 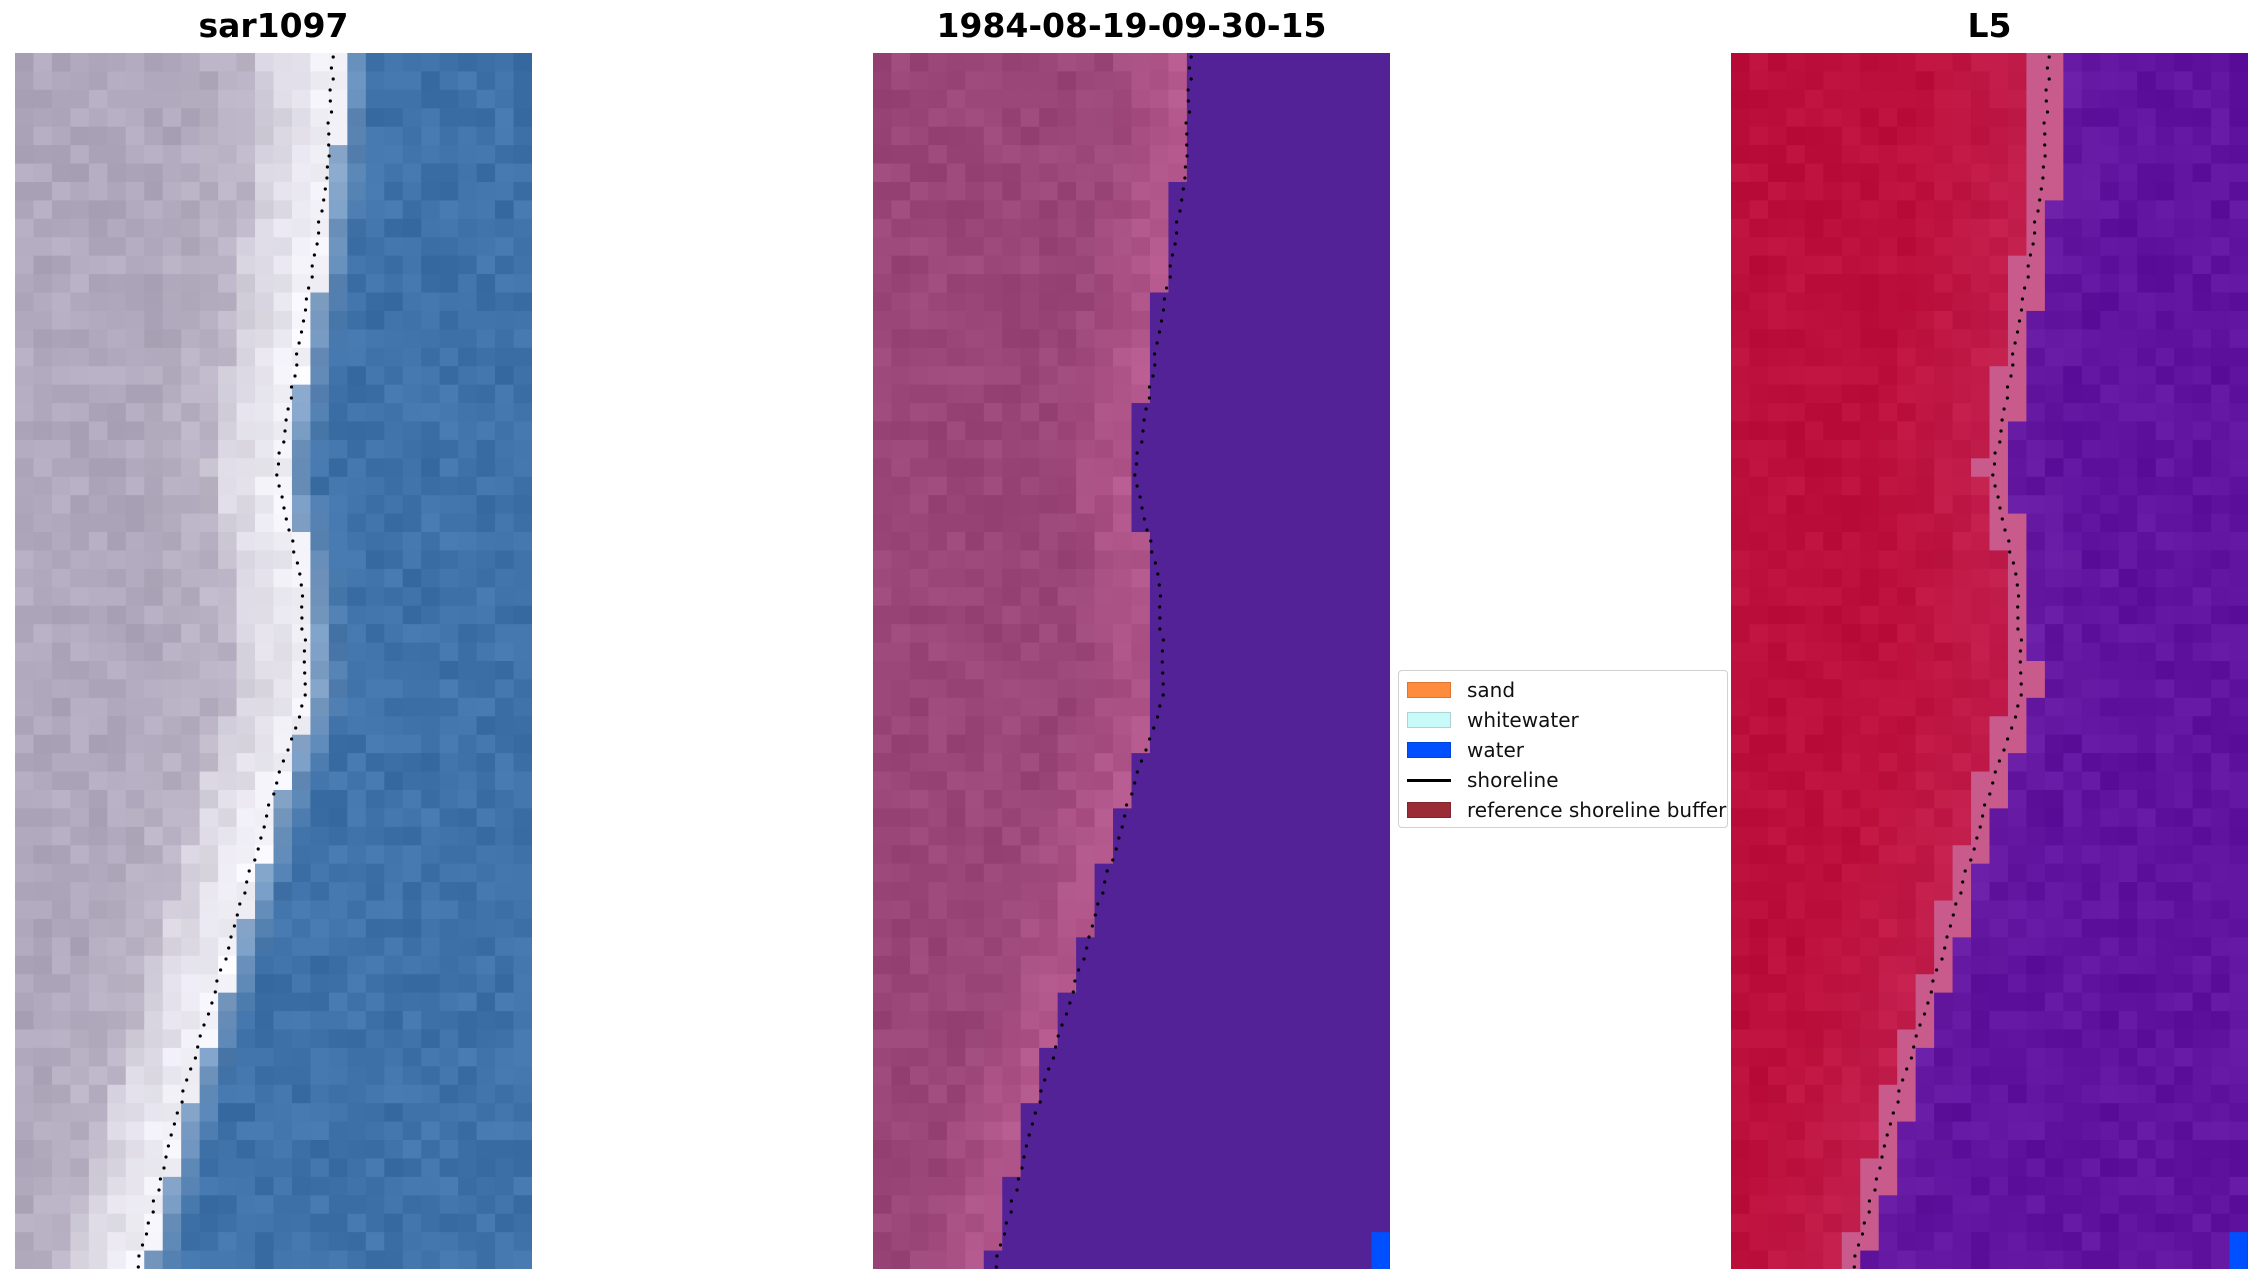 I want to click on shoreline-points, so click(x=1951, y=662).